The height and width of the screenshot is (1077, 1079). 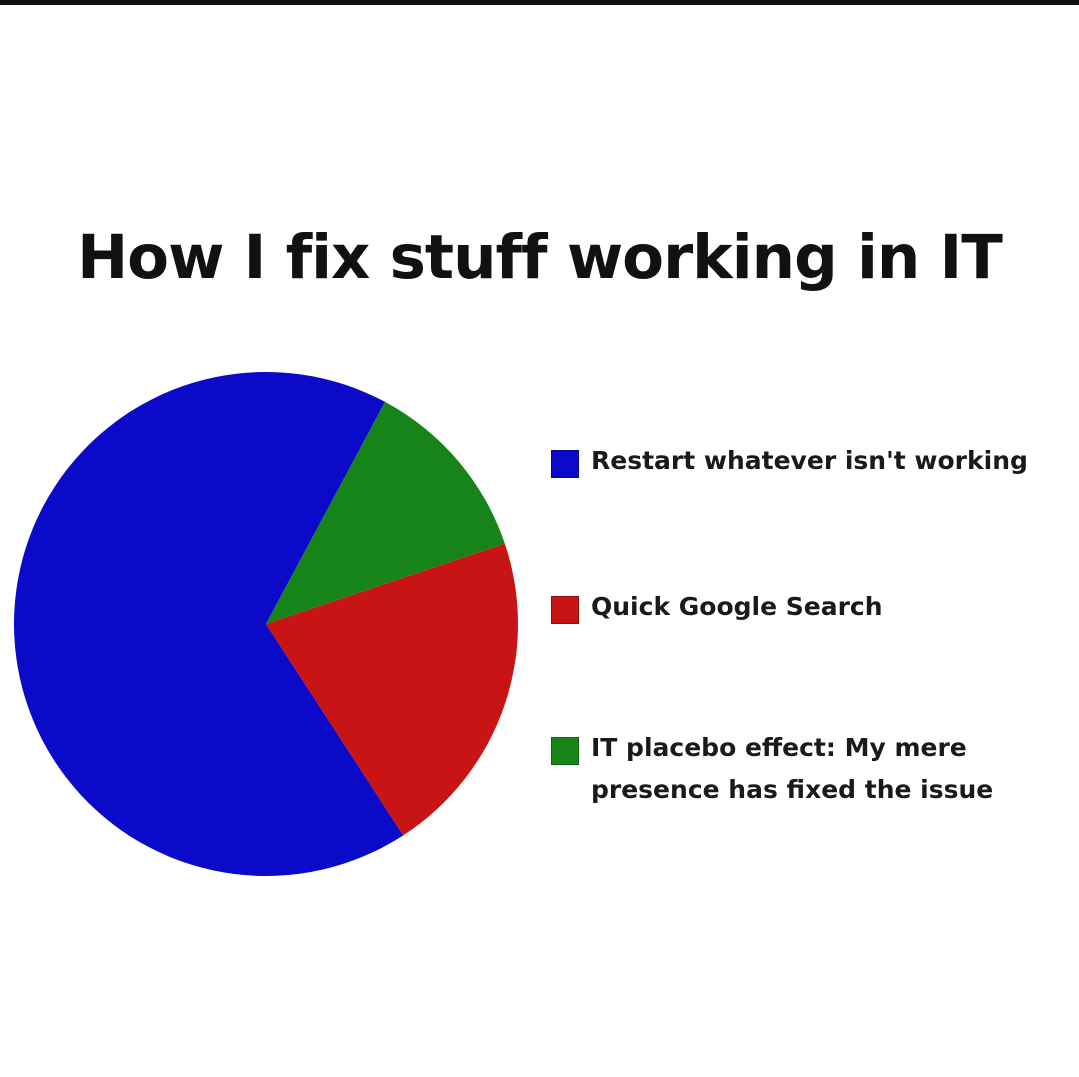 I want to click on legend-item-restart: Restart whatever isn't working, so click(x=789, y=464).